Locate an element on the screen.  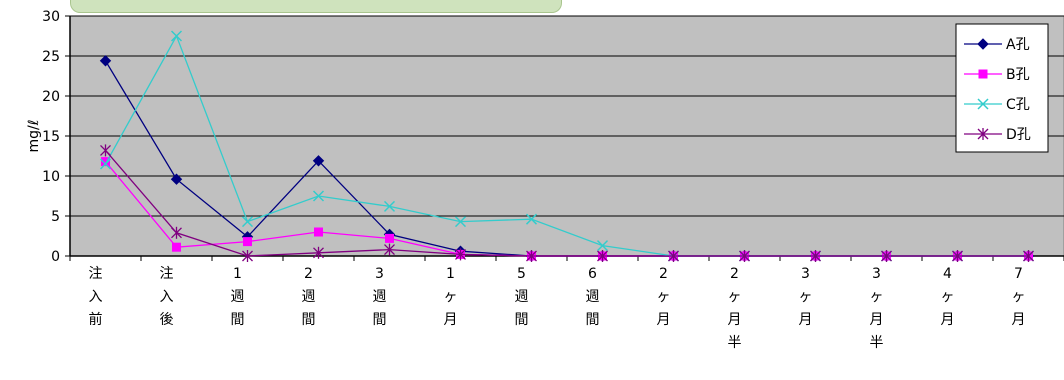
y-tick-label: 5 is located at coordinates (55, 217).